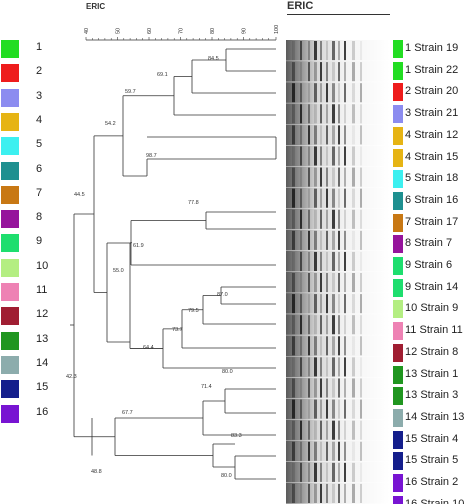 The width and height of the screenshot is (474, 504). I want to click on strain-name: Strain 10, so click(442, 500).